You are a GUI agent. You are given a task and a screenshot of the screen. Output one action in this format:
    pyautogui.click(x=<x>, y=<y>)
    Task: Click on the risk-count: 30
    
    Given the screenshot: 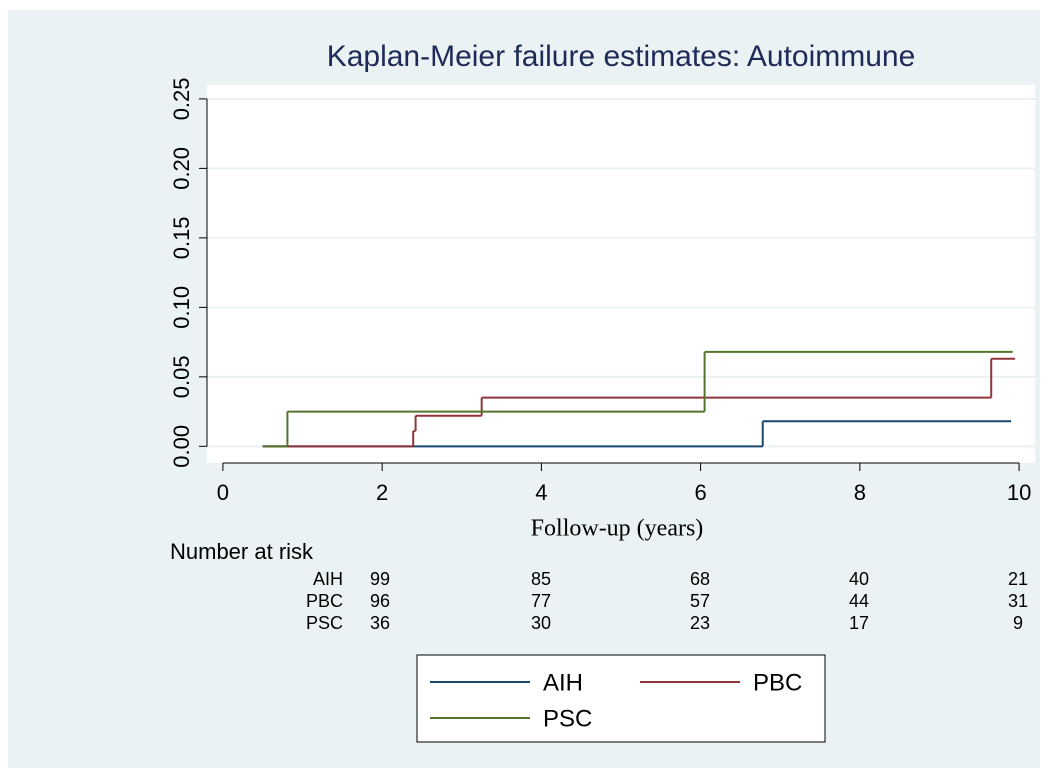 What is the action you would take?
    pyautogui.click(x=541, y=623)
    